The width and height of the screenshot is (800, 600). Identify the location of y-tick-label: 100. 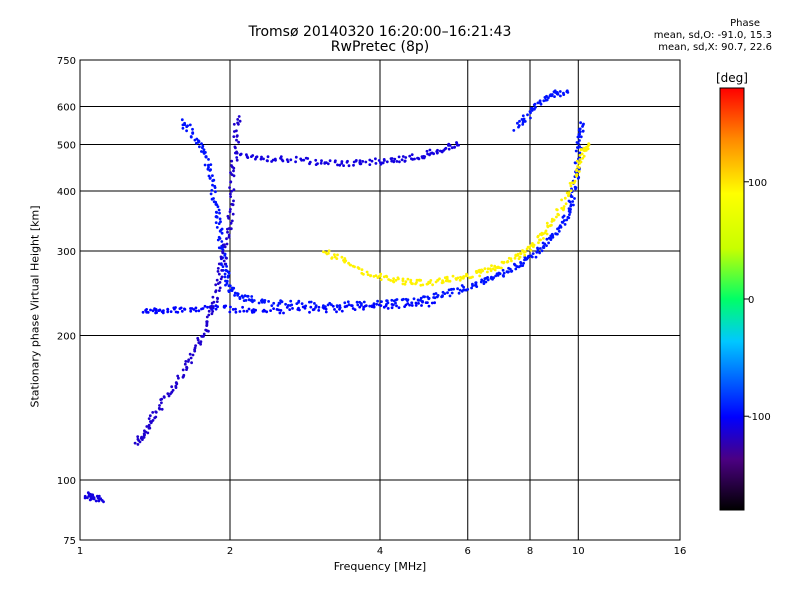
(66, 481).